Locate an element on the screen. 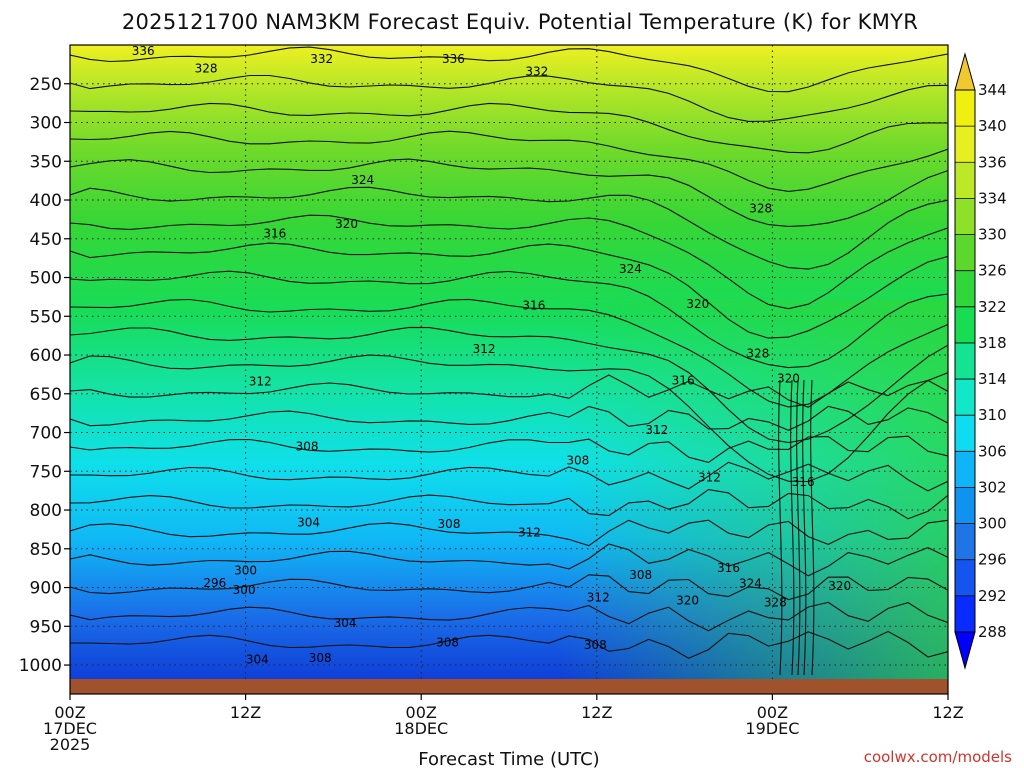 The width and height of the screenshot is (1024, 768). y-tick-label: 850 is located at coordinates (46, 550).